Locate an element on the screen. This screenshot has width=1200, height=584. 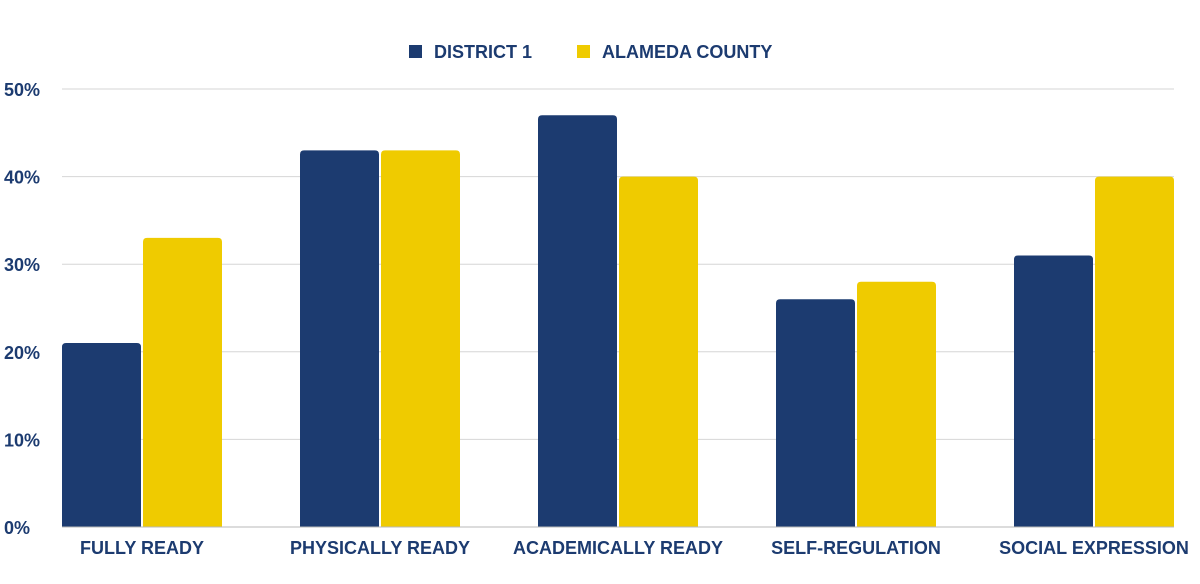
x-category-label: SELF-REGULATION is located at coordinates (856, 548).